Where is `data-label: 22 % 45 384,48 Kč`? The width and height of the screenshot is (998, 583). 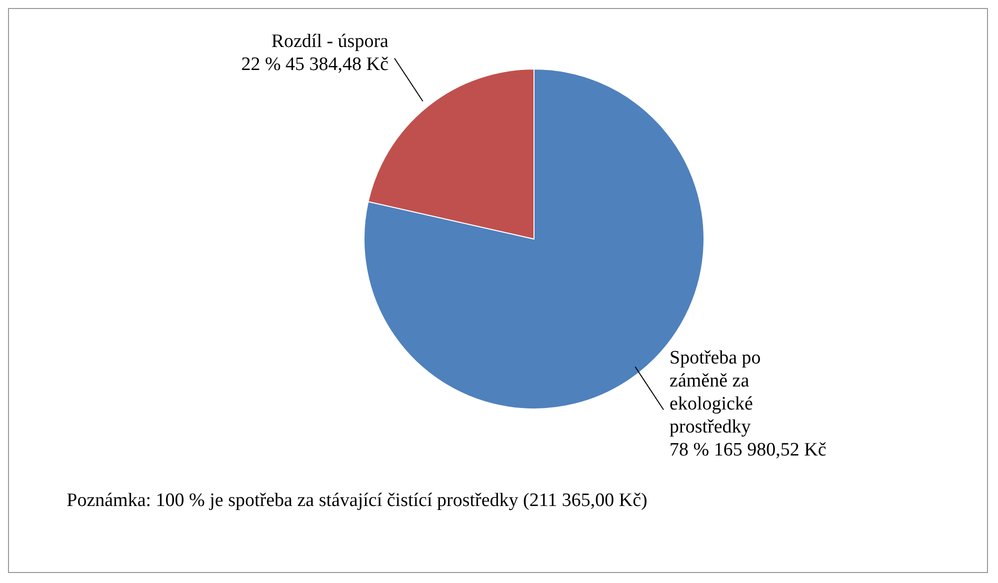
data-label: 22 % 45 384,48 Kč is located at coordinates (314, 64).